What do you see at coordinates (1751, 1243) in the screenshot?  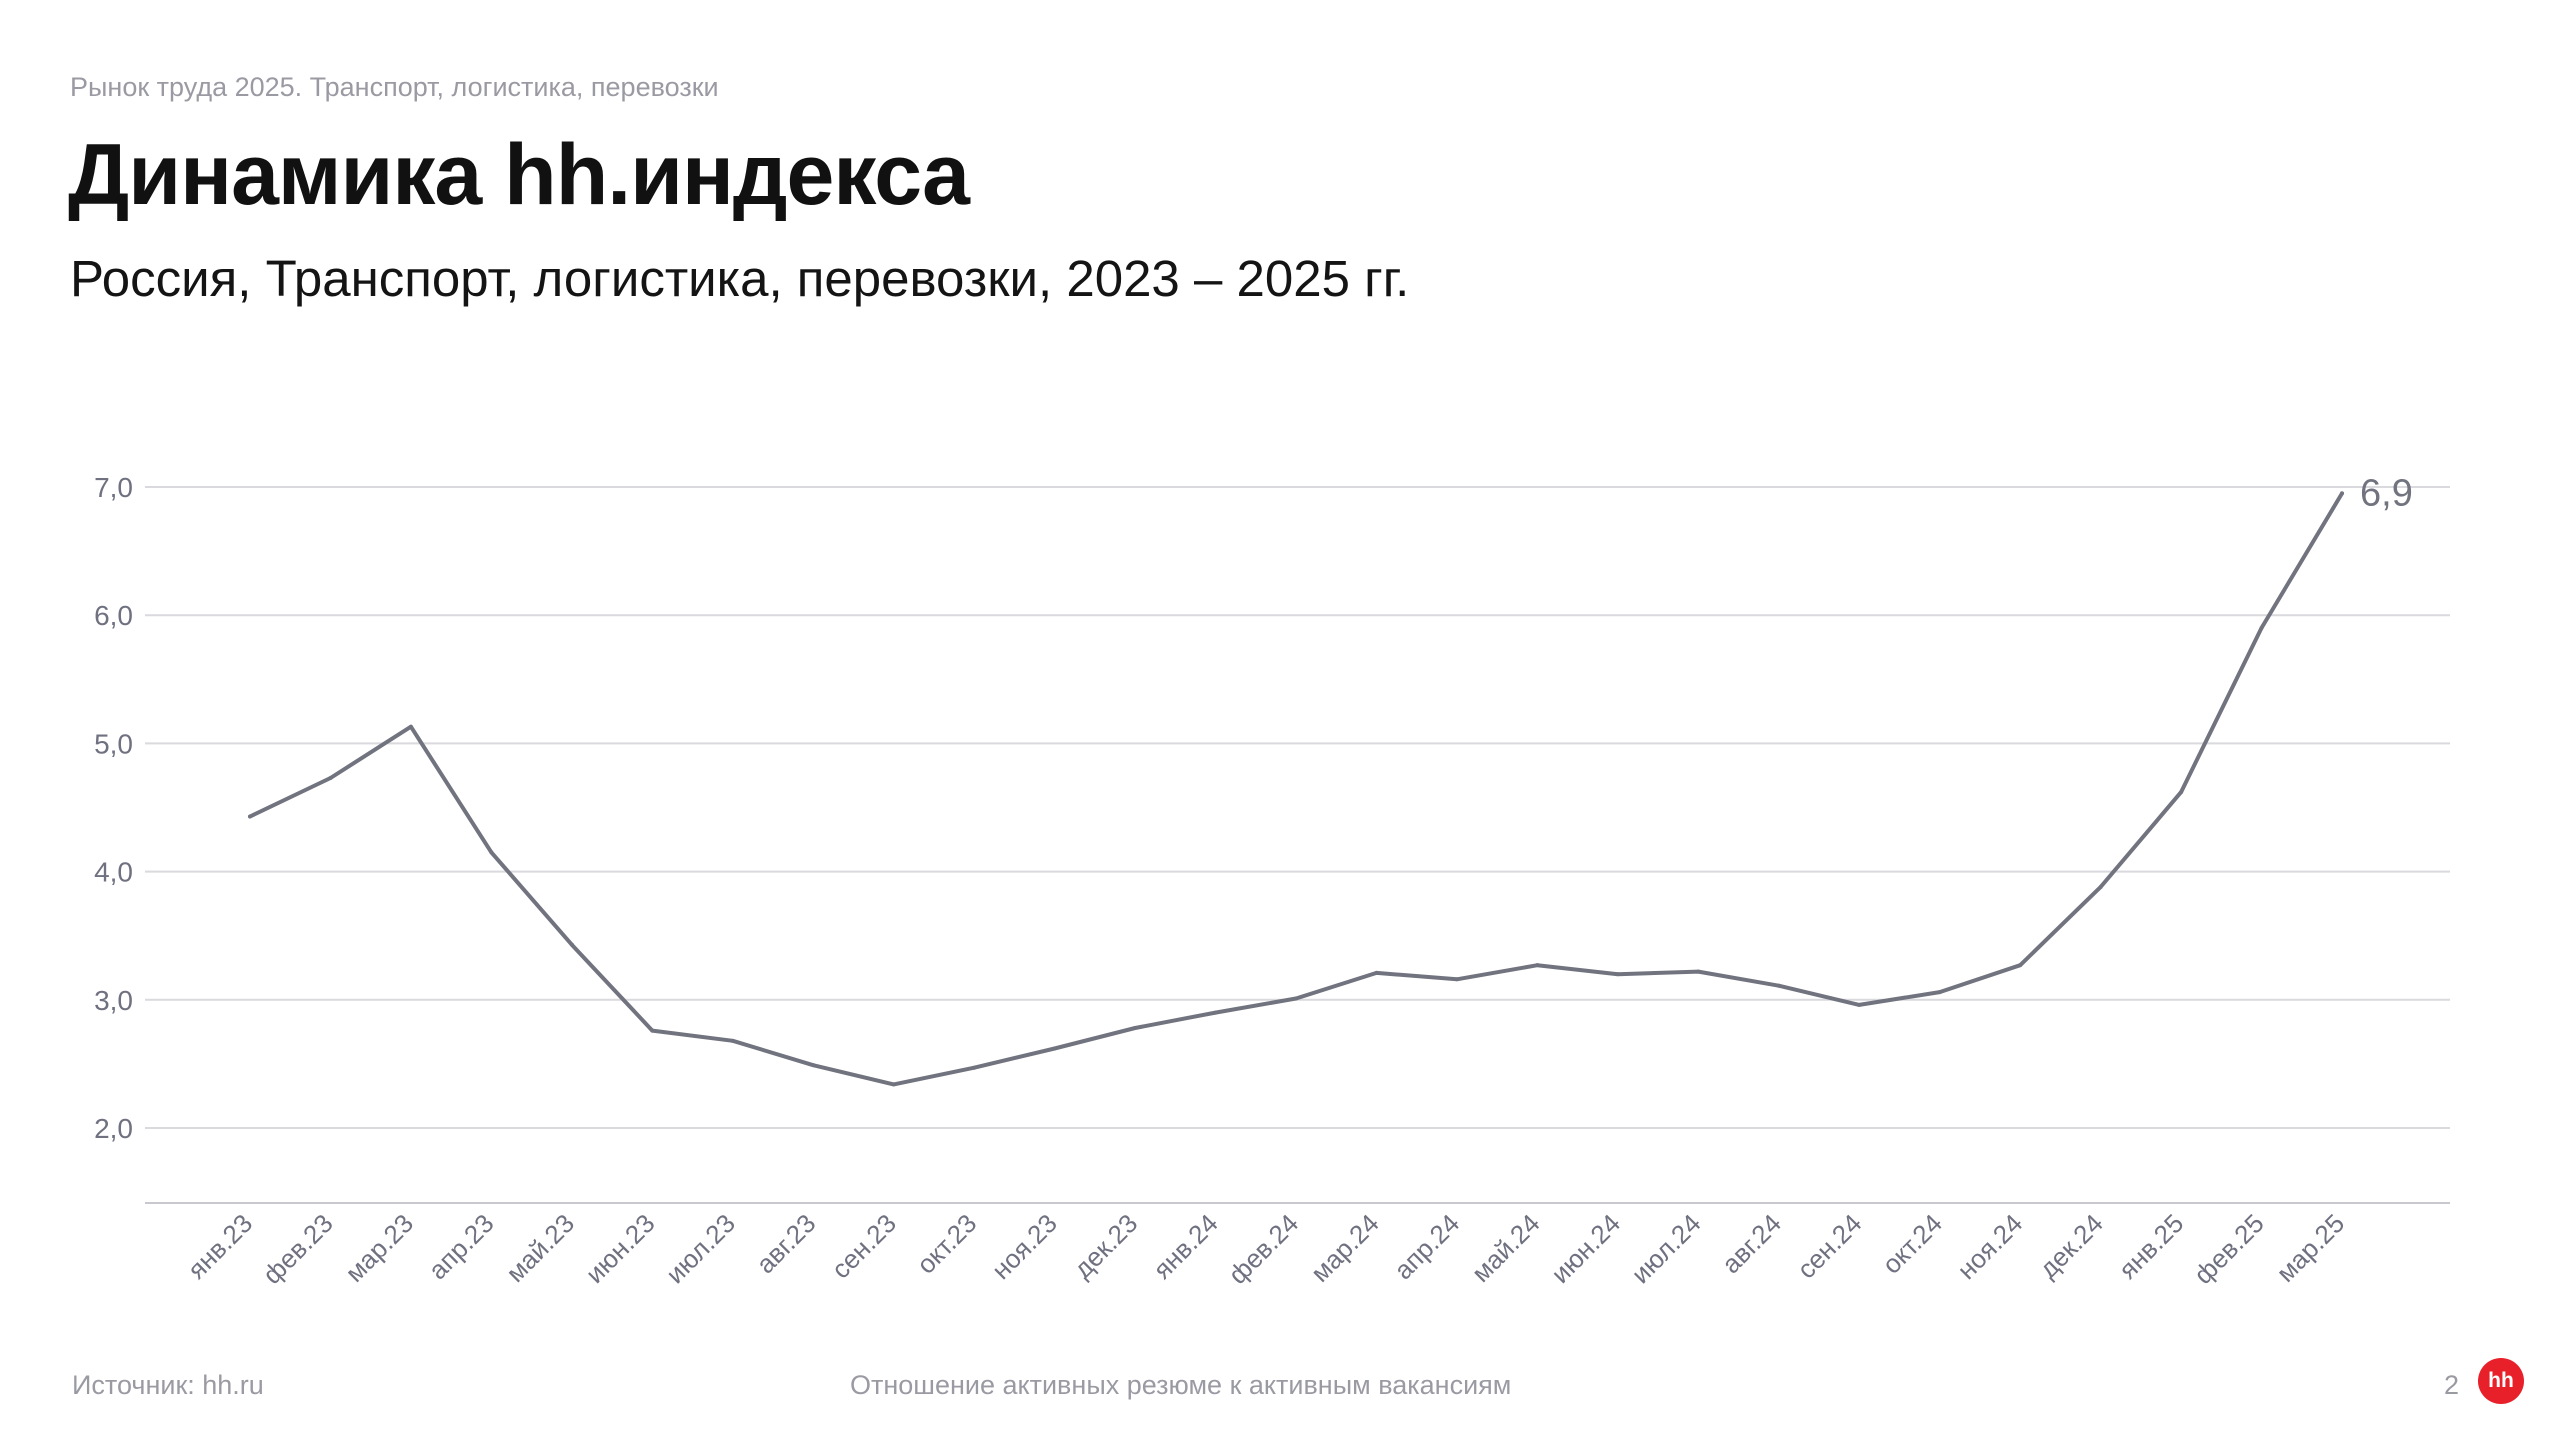 I see `x-tick-label: авг.24` at bounding box center [1751, 1243].